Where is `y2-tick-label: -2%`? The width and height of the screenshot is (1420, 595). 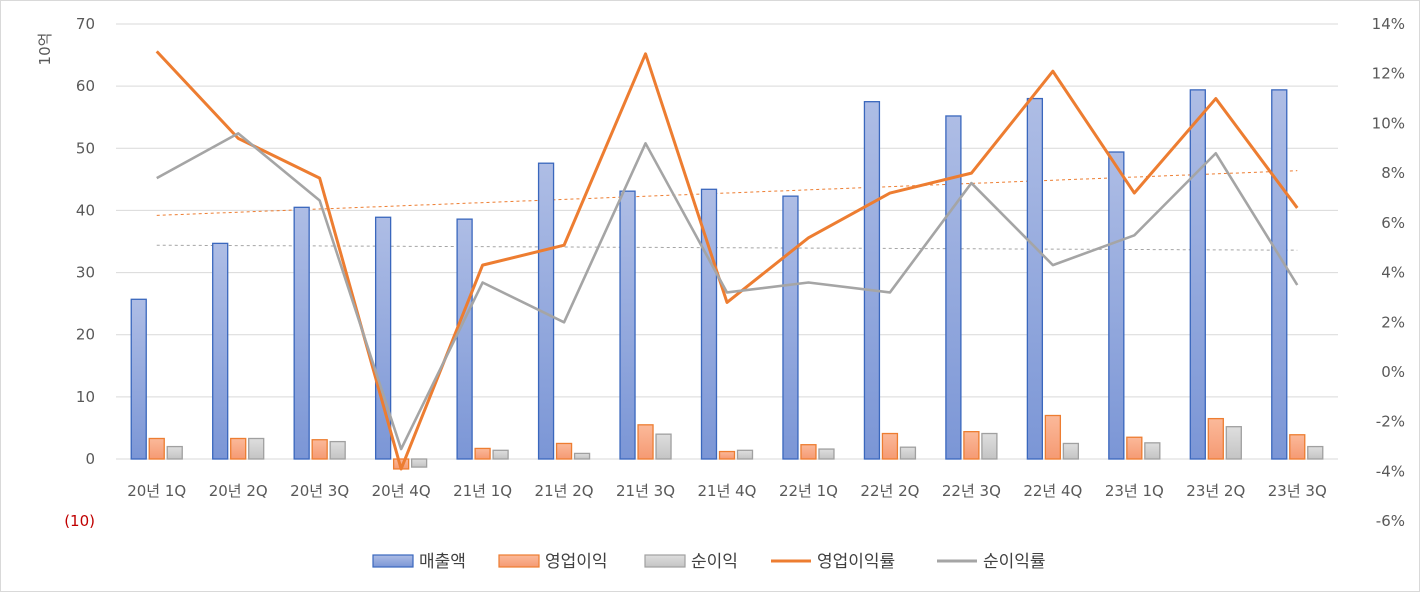
y2-tick-label: -2% is located at coordinates (1390, 422).